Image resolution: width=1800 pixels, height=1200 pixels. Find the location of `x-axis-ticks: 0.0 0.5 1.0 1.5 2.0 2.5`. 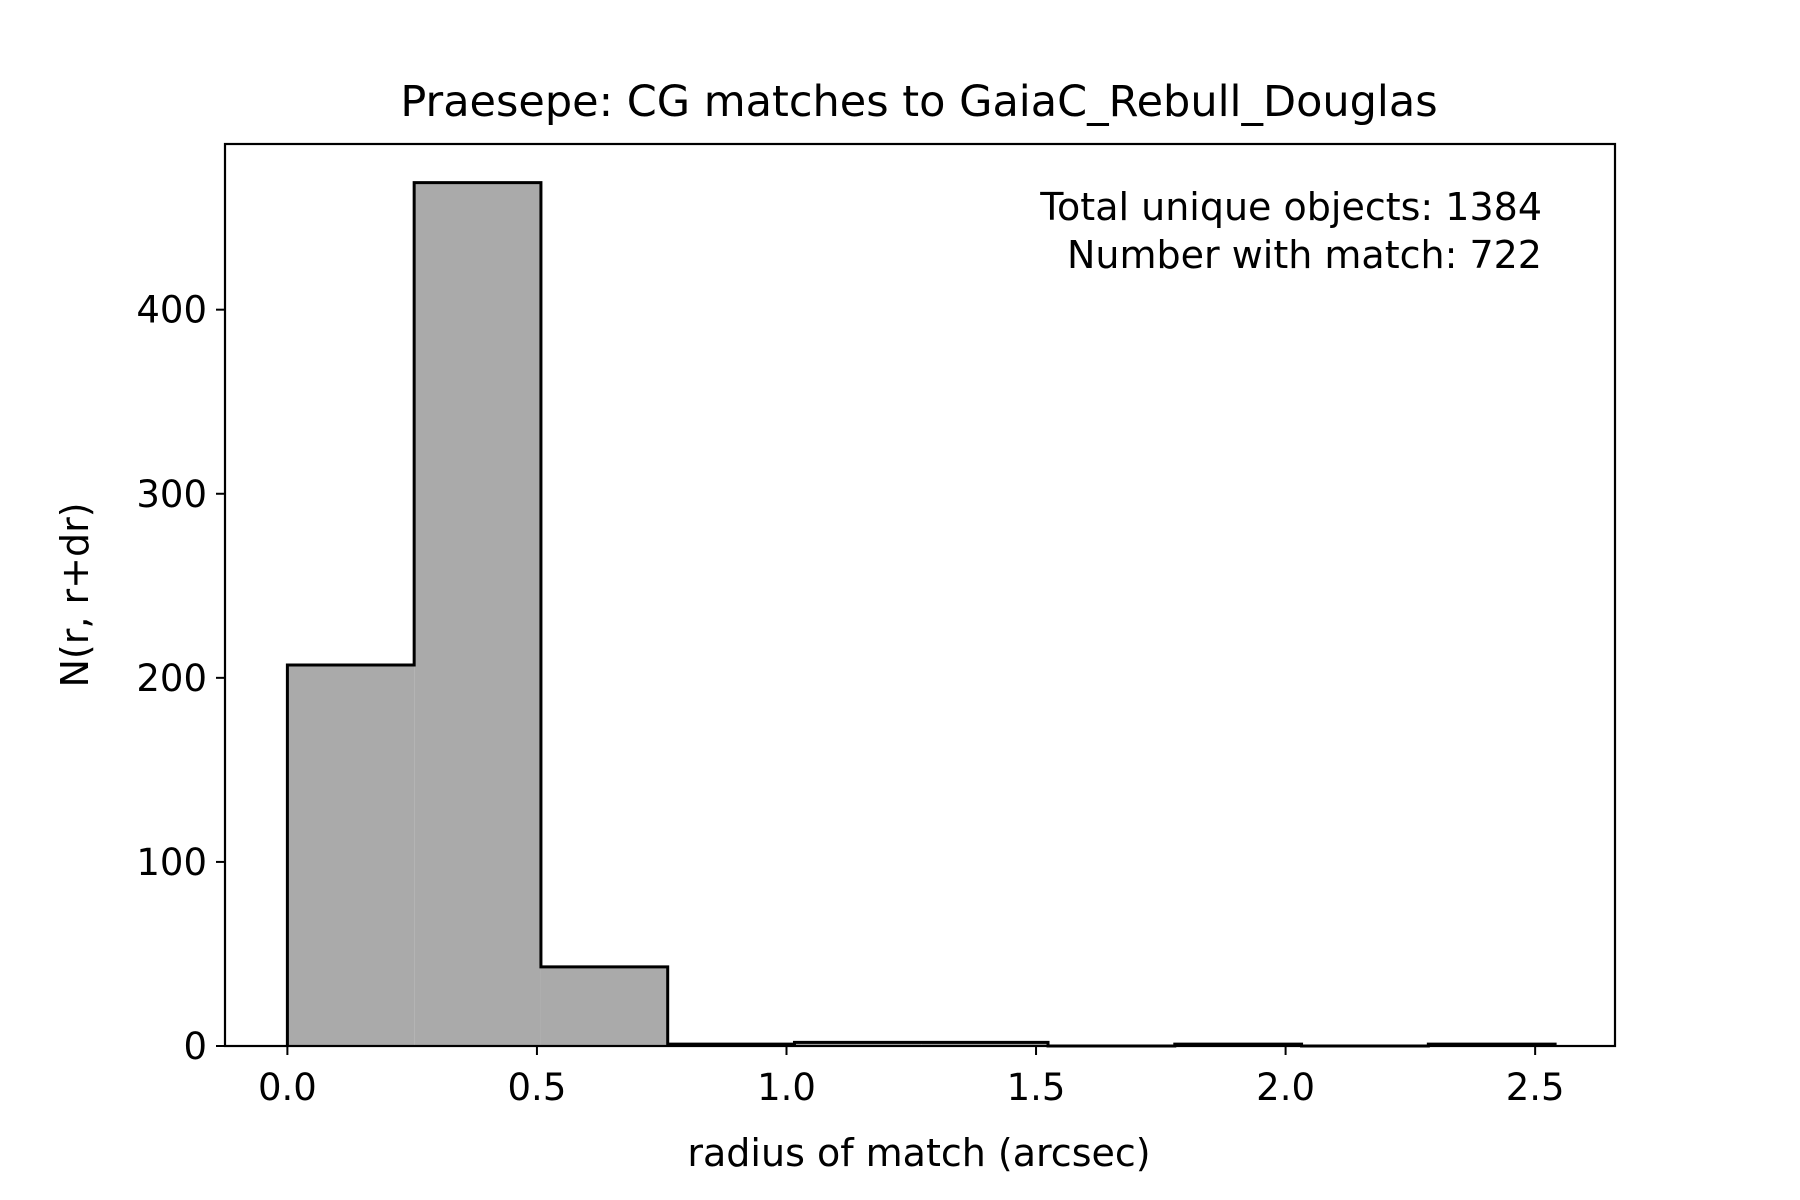

x-axis-ticks: 0.0 0.5 1.0 1.5 2.0 2.5 is located at coordinates (911, 1077).